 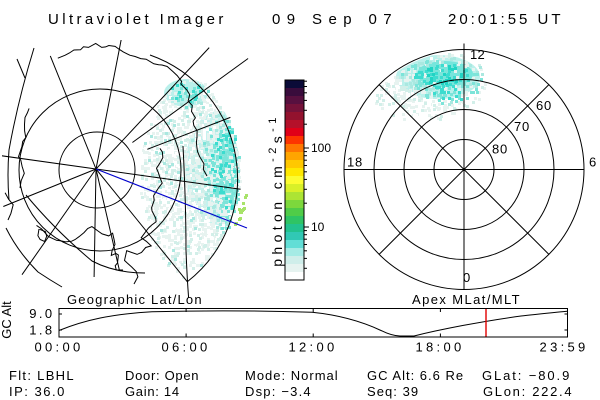 I want to click on svg-text: 9.0, so click(x=41, y=313).